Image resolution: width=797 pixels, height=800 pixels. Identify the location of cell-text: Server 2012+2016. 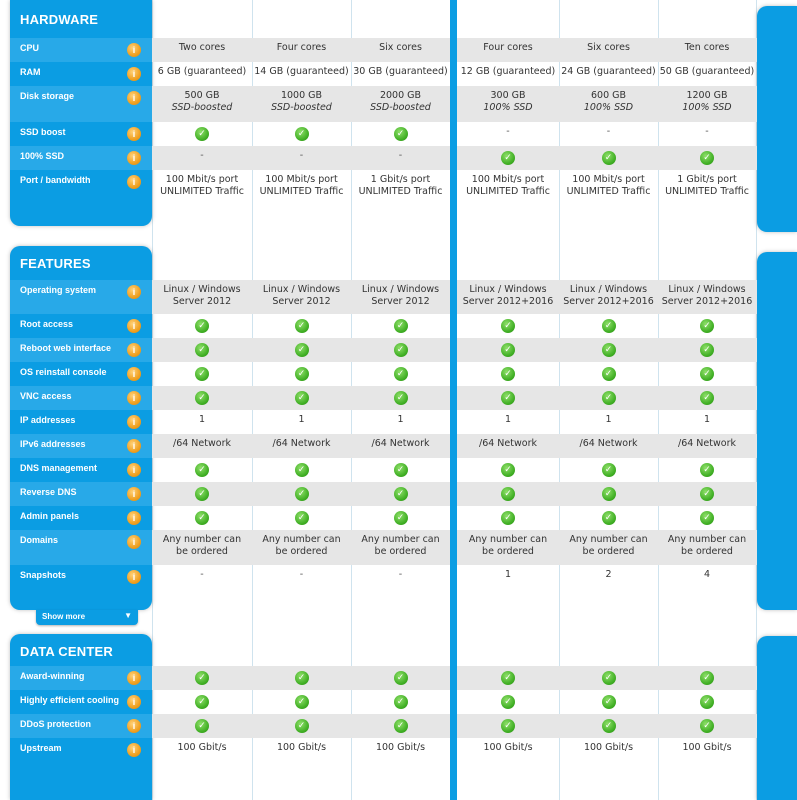
(508, 301).